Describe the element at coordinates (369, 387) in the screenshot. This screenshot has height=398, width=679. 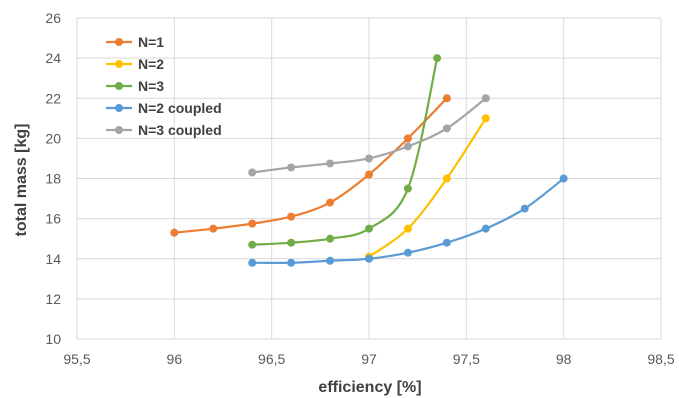
I see `x-axis-label: efficiency [%]` at that location.